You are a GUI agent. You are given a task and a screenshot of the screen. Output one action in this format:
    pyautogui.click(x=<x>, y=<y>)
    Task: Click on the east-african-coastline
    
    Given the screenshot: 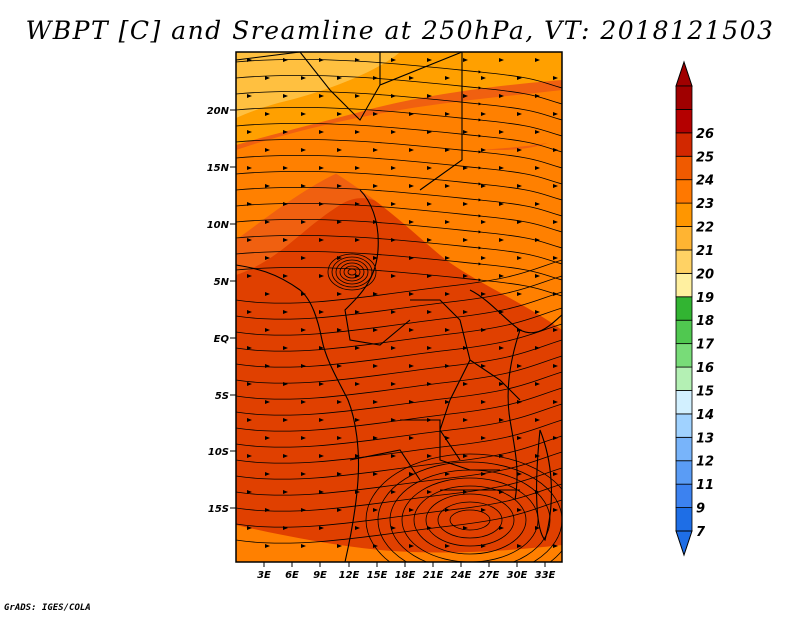 What is the action you would take?
    pyautogui.click(x=515, y=395)
    